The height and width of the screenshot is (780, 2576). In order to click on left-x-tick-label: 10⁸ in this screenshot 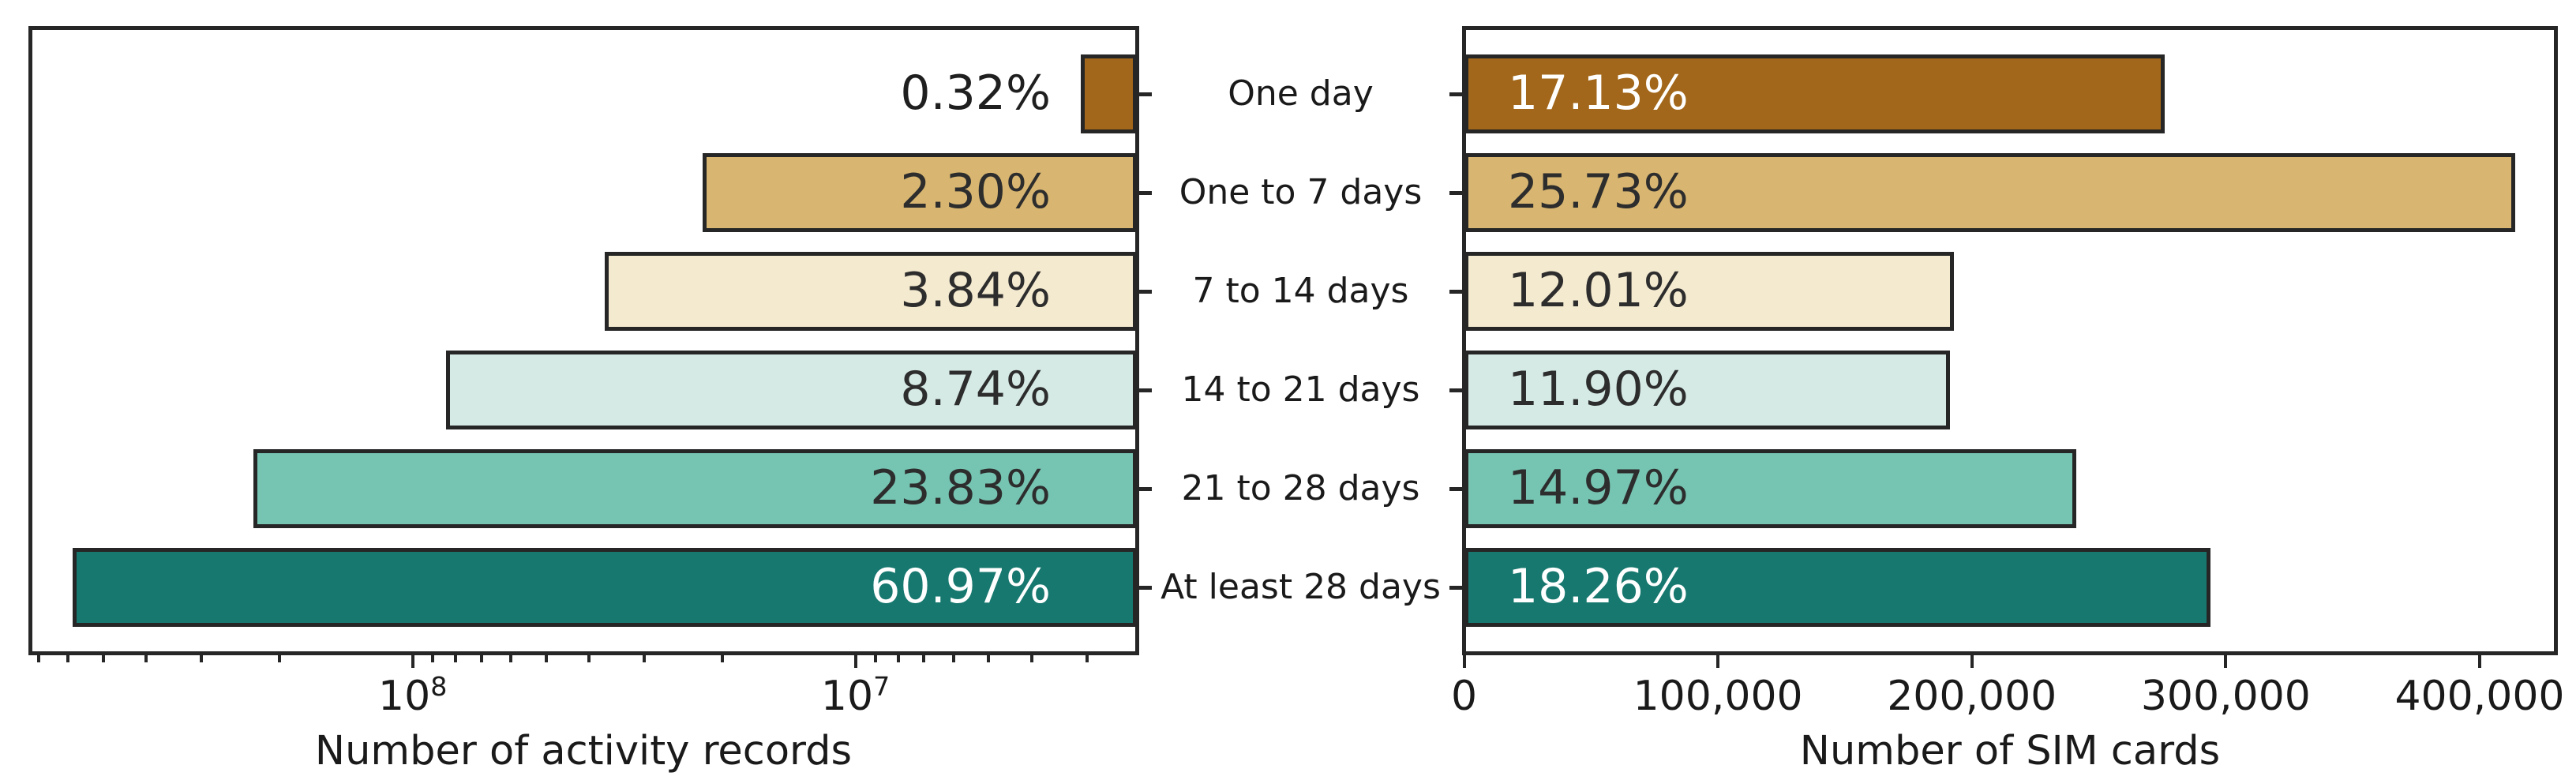, I will do `click(413, 695)`.